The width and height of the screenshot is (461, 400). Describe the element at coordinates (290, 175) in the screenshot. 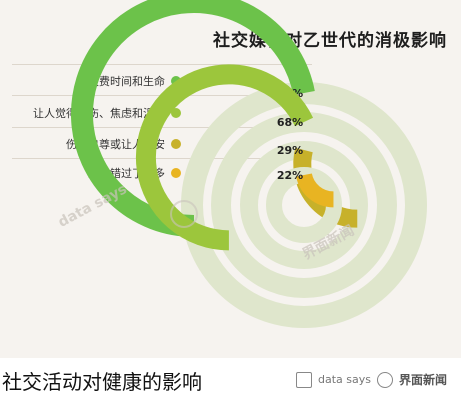

I see `value-label-3: 22%` at that location.